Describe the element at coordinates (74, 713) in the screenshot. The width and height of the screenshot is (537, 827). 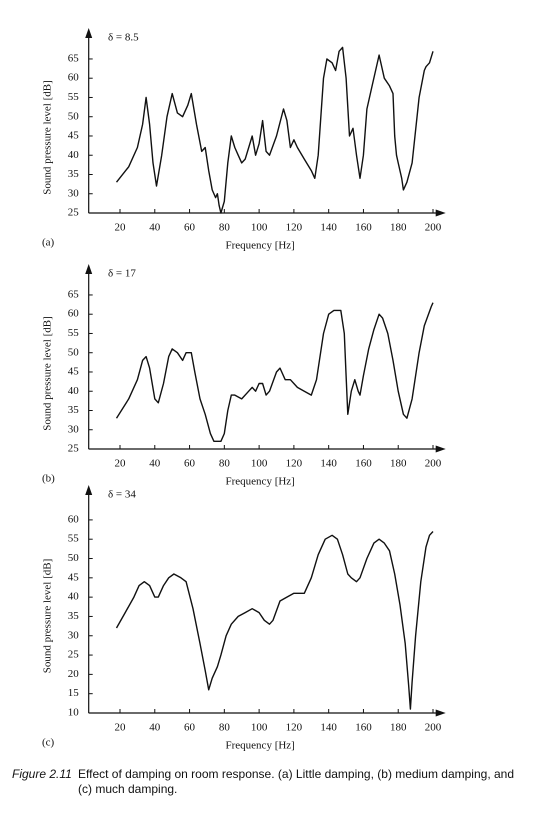
I see `y-tick-label: 10` at that location.